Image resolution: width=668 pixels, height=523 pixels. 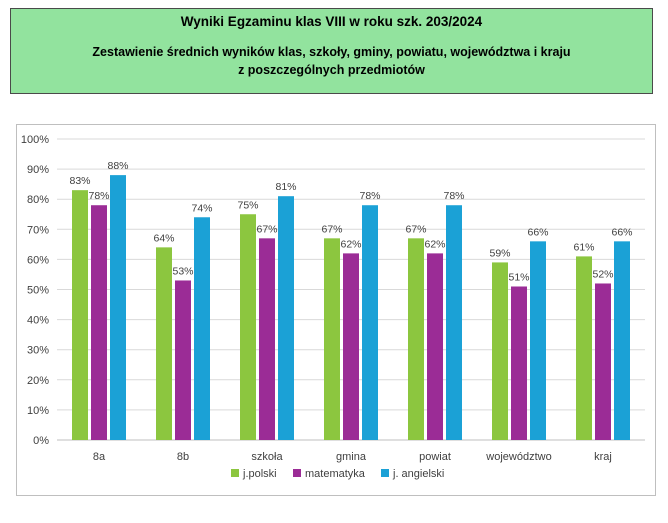 What do you see at coordinates (183, 457) in the screenshot?
I see `x-tick-label: 8b` at bounding box center [183, 457].